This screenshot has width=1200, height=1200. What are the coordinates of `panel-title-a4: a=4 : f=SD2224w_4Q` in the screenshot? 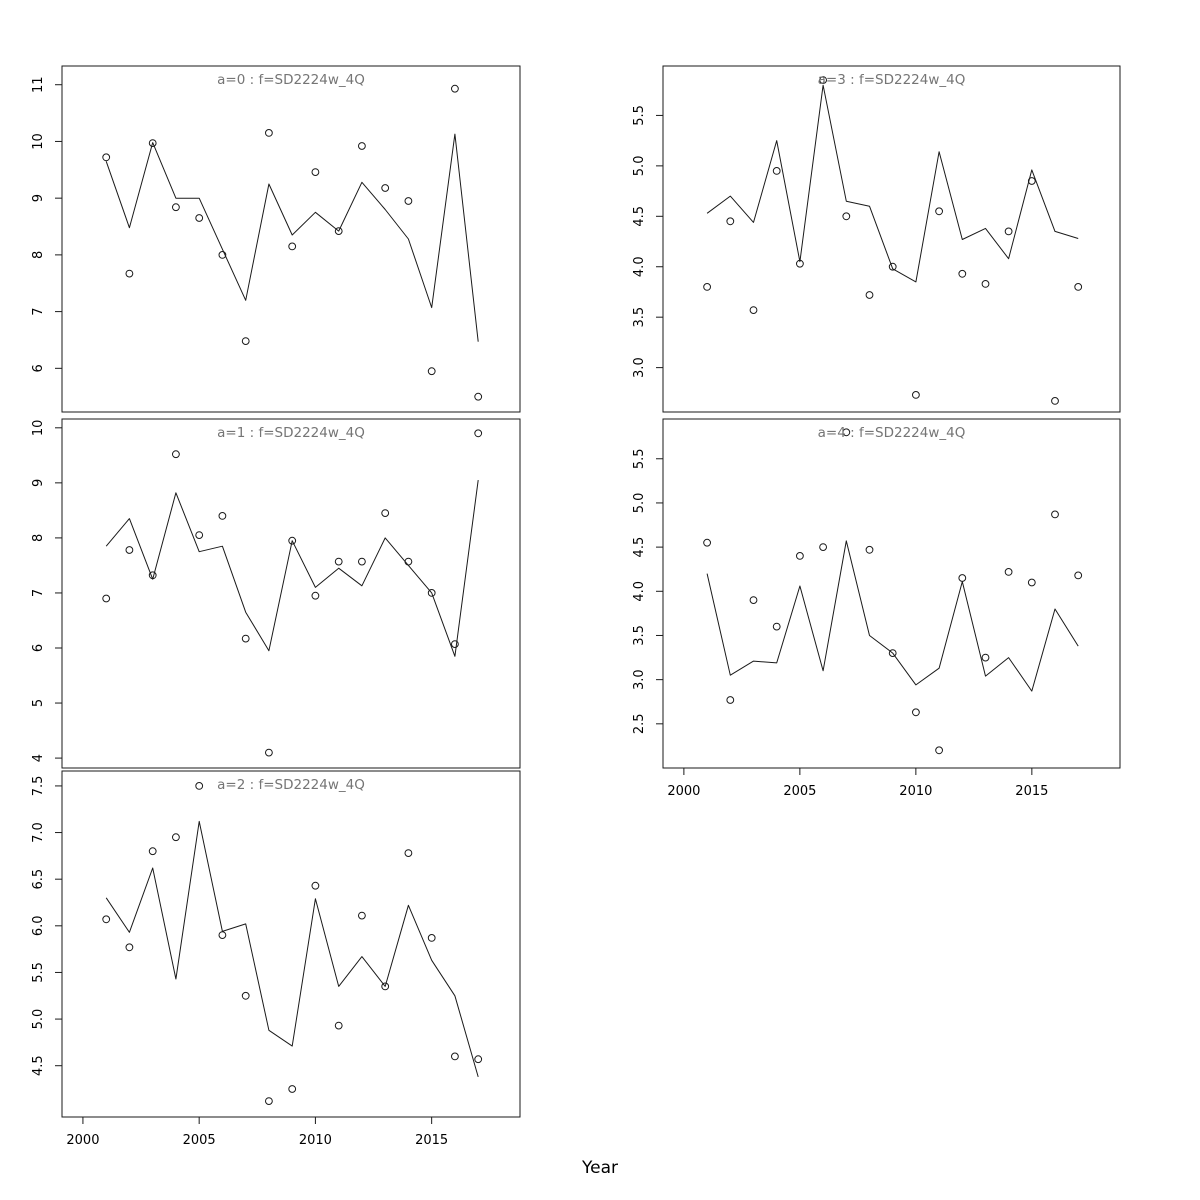 It's located at (892, 433).